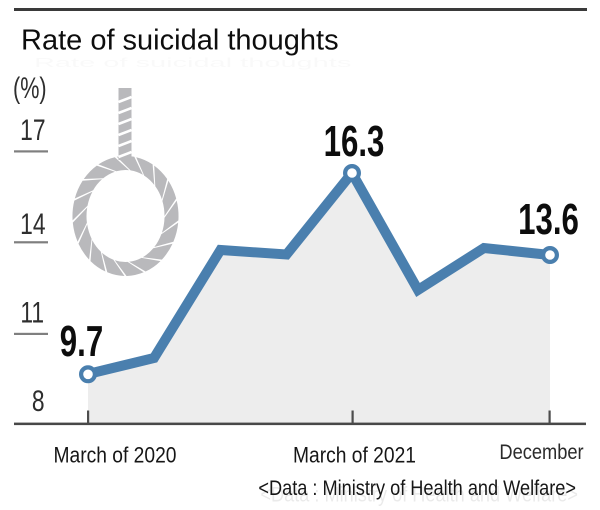 The image size is (600, 510). I want to click on svg-text: December, so click(541, 452).